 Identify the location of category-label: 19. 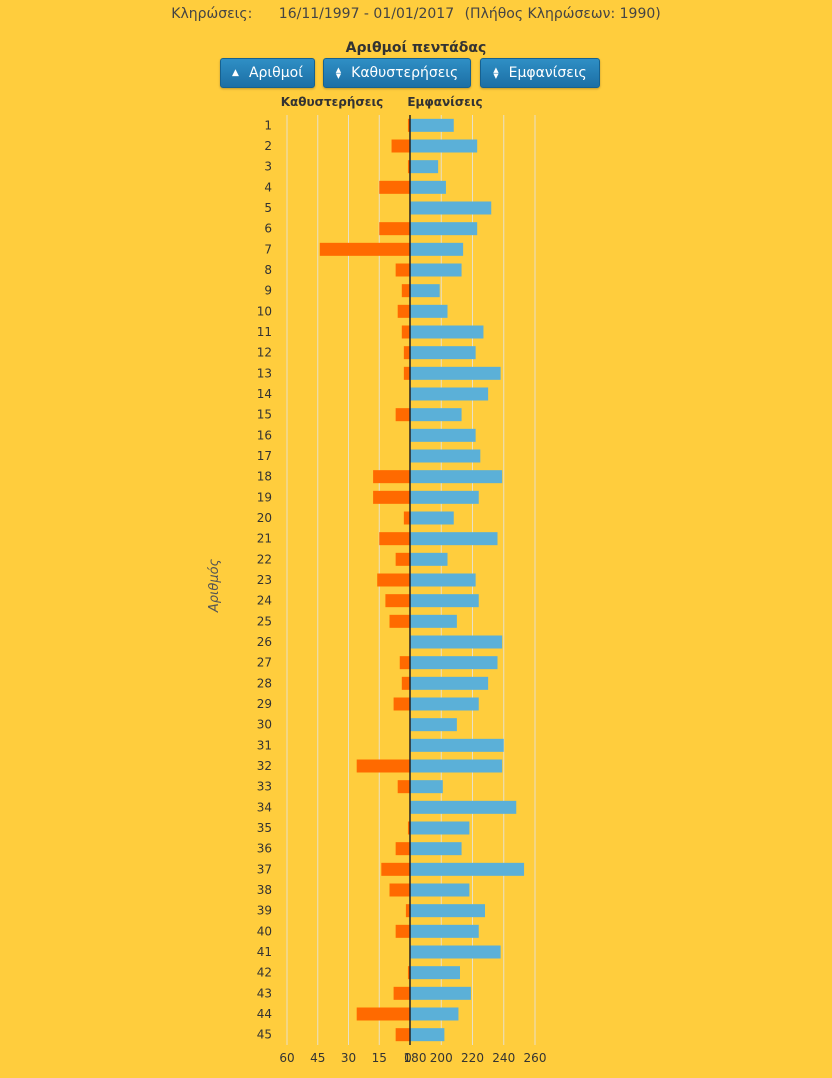
(264, 497).